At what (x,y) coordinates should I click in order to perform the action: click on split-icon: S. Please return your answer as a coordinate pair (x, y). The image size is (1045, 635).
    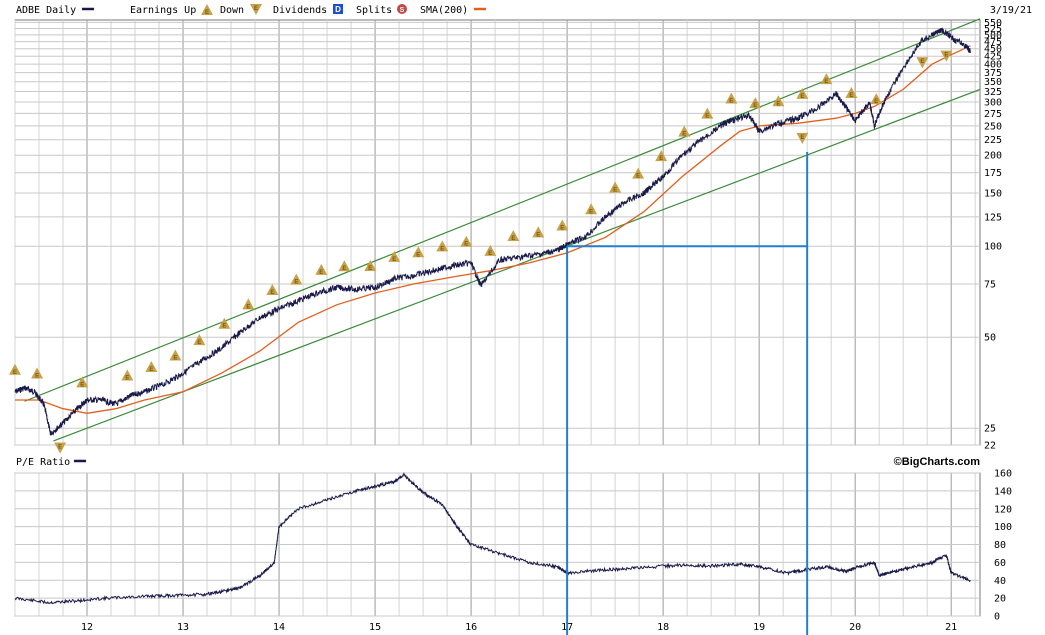
    Looking at the image, I should click on (402, 9).